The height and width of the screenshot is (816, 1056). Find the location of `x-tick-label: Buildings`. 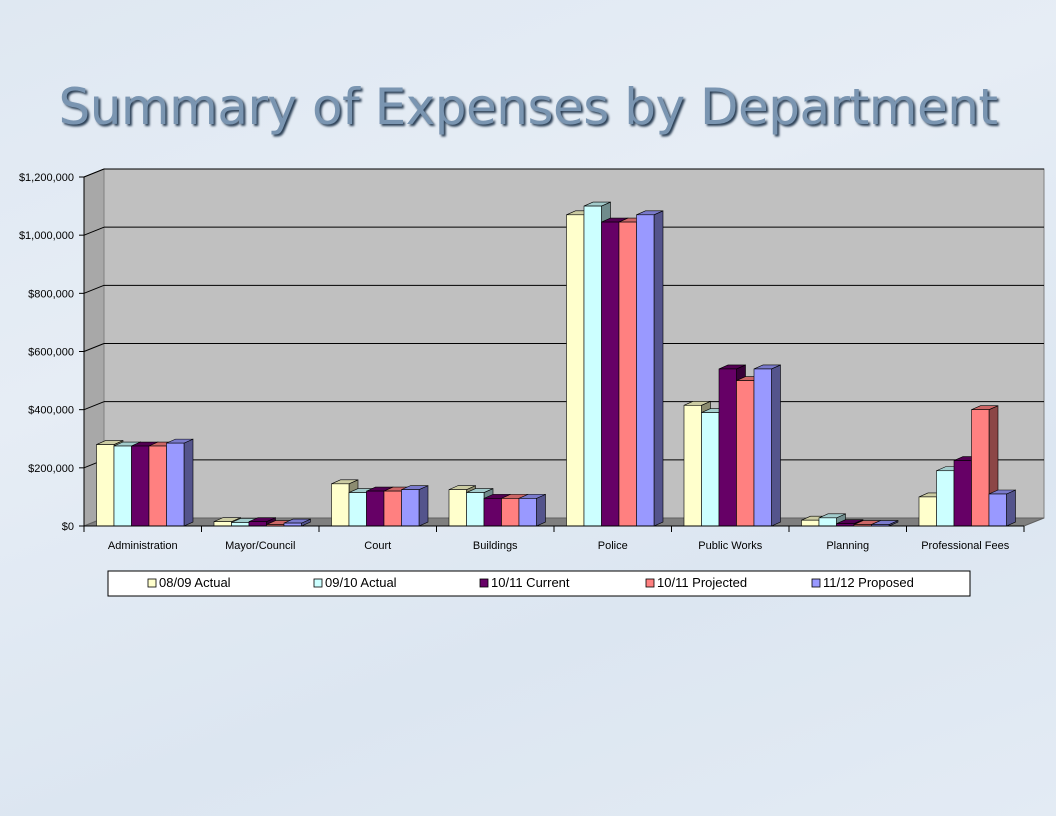

x-tick-label: Buildings is located at coordinates (495, 546).